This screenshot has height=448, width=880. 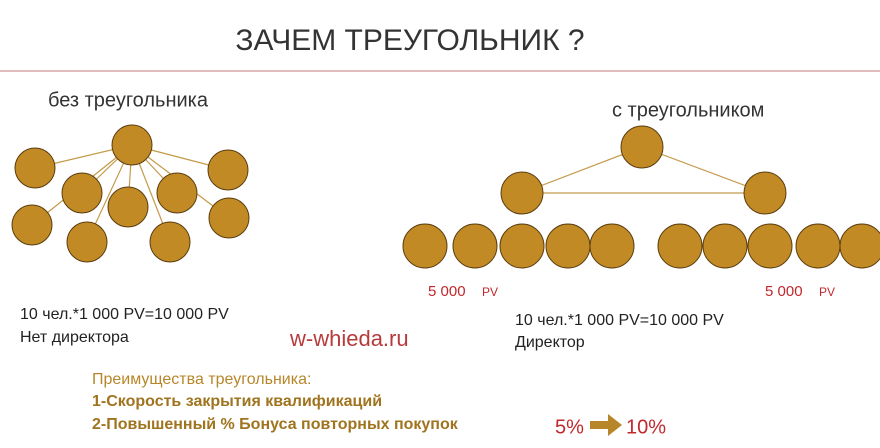 I want to click on rate-from: 5%, so click(x=569, y=427).